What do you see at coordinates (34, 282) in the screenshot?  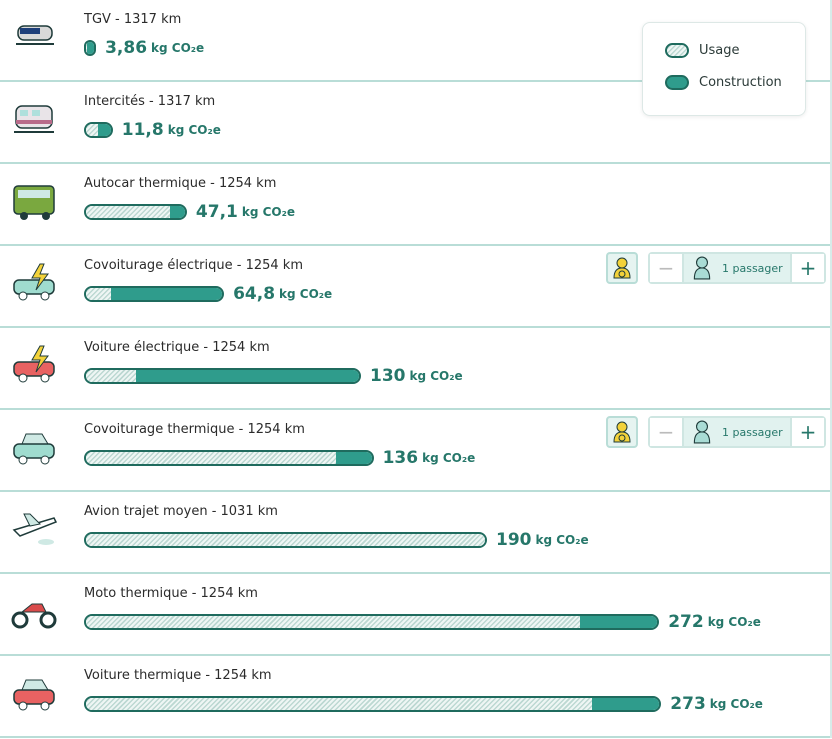 I see `electric-car-icon` at bounding box center [34, 282].